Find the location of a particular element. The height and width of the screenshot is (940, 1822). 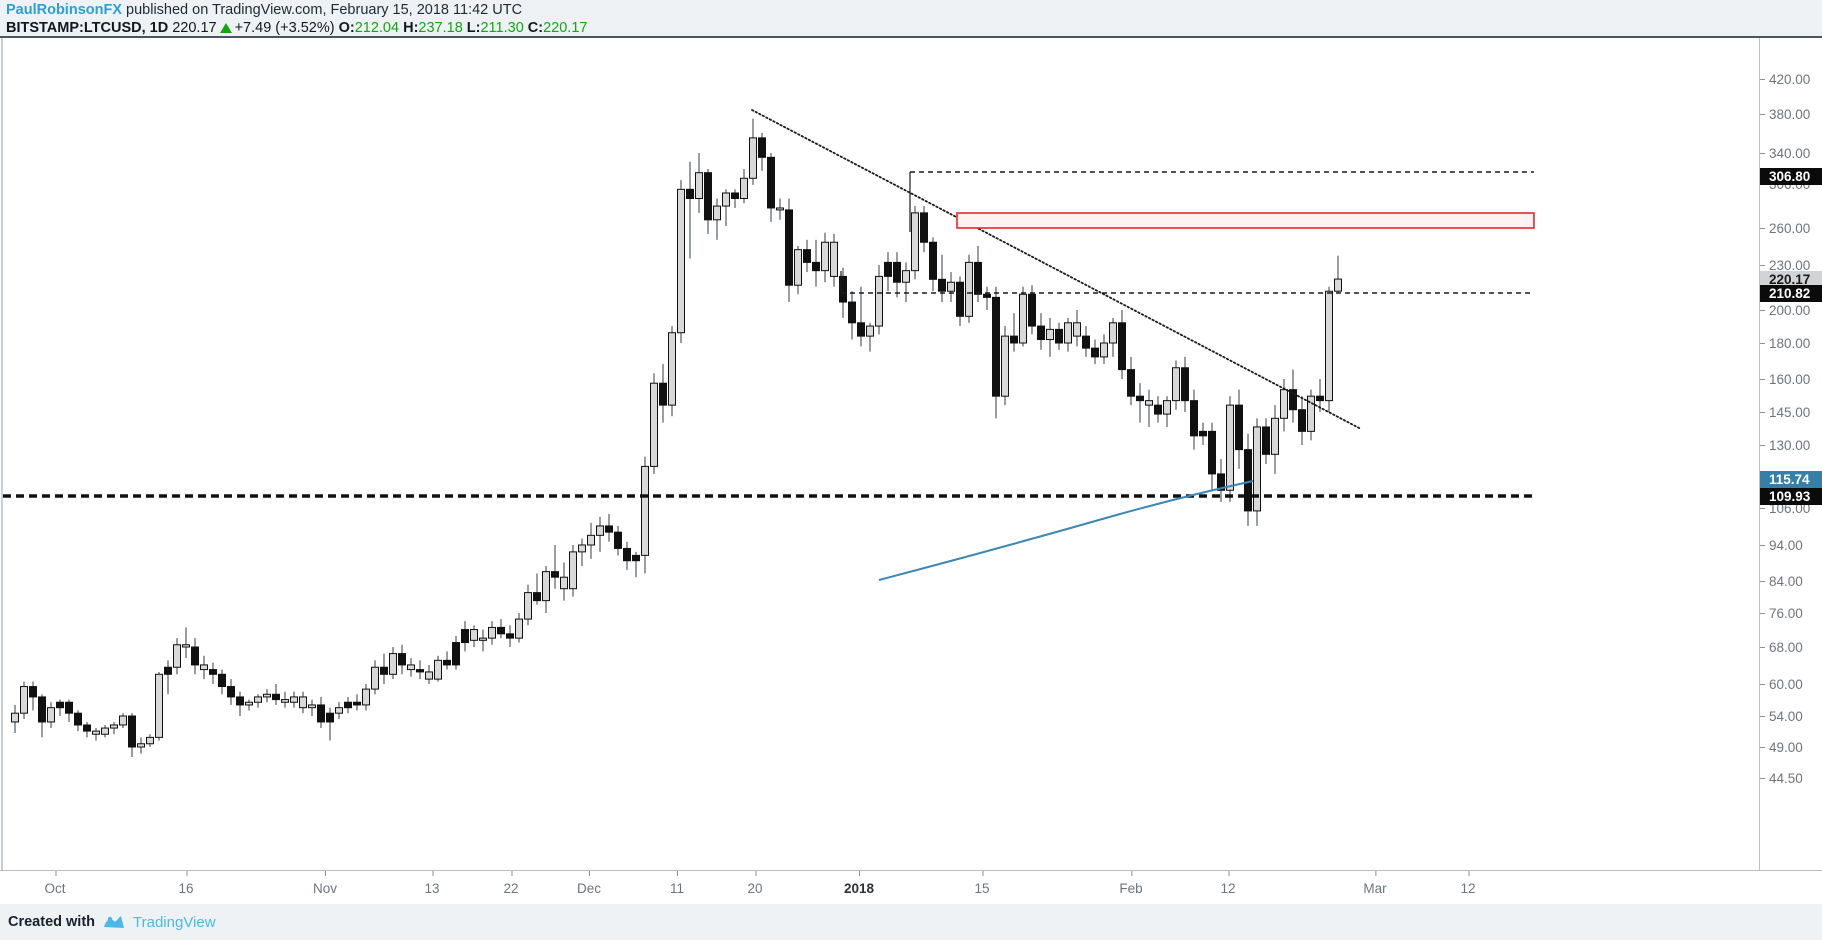

supply-zone is located at coordinates (1245, 220).